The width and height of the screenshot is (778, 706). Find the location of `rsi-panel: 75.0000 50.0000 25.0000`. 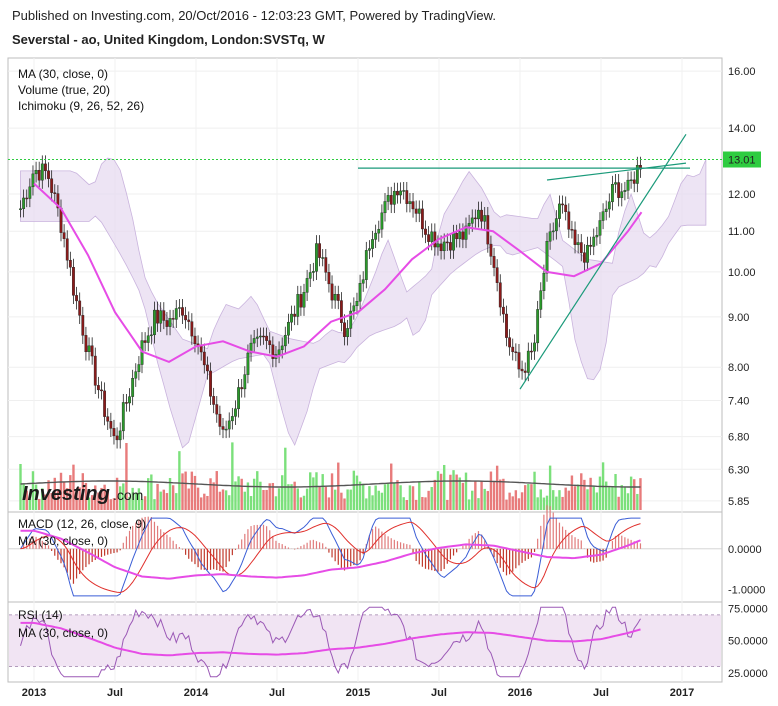

rsi-panel: 75.0000 50.0000 25.0000 is located at coordinates (388, 641).